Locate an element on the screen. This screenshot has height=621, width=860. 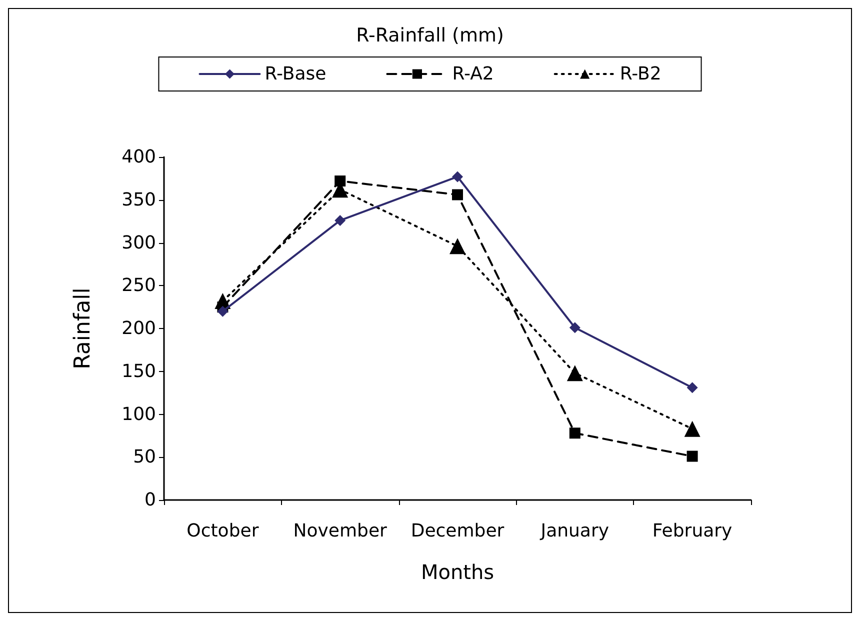
x-tick-label: December is located at coordinates (457, 531).